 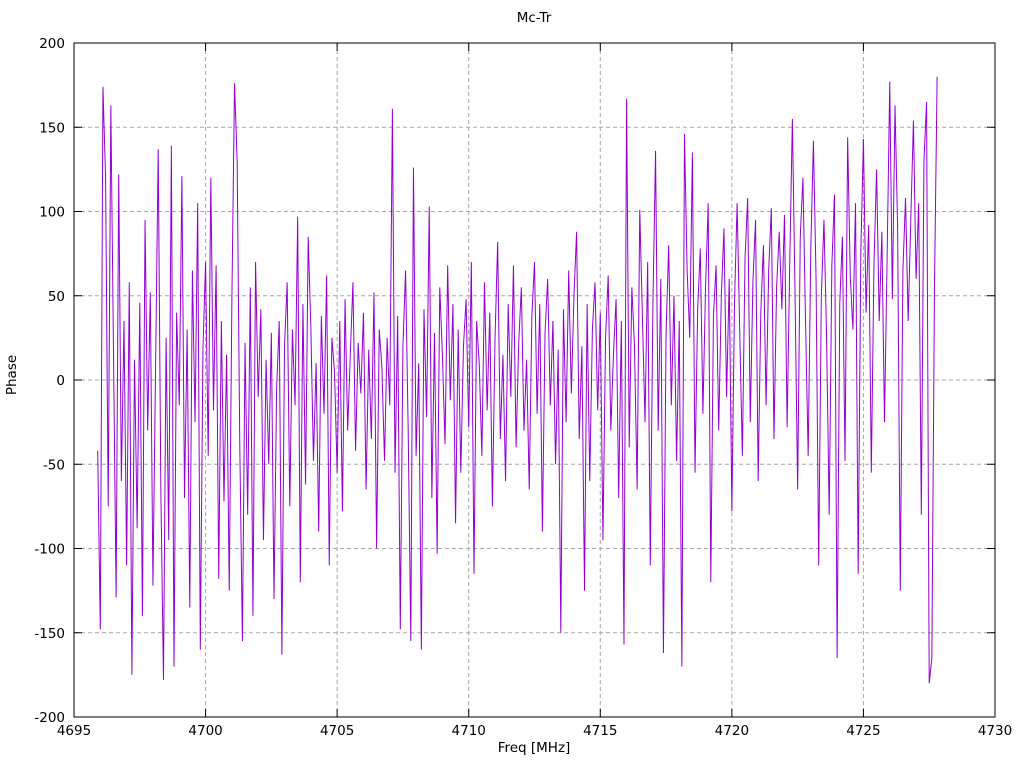 What do you see at coordinates (49, 718) in the screenshot?
I see `y-tick-label: -200` at bounding box center [49, 718].